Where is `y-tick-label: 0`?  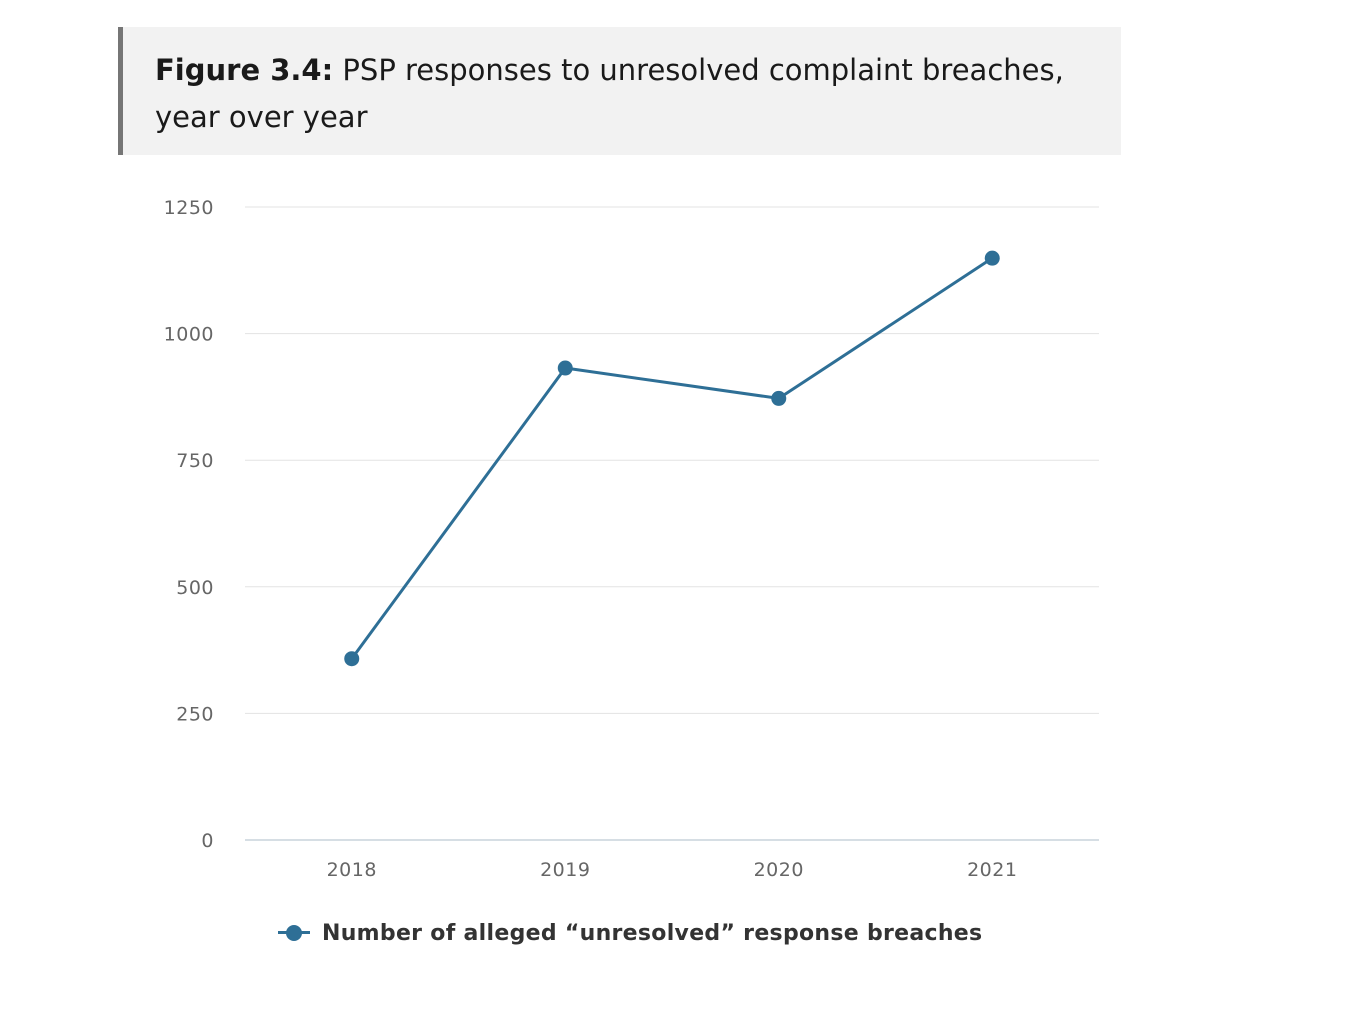 y-tick-label: 0 is located at coordinates (207, 841).